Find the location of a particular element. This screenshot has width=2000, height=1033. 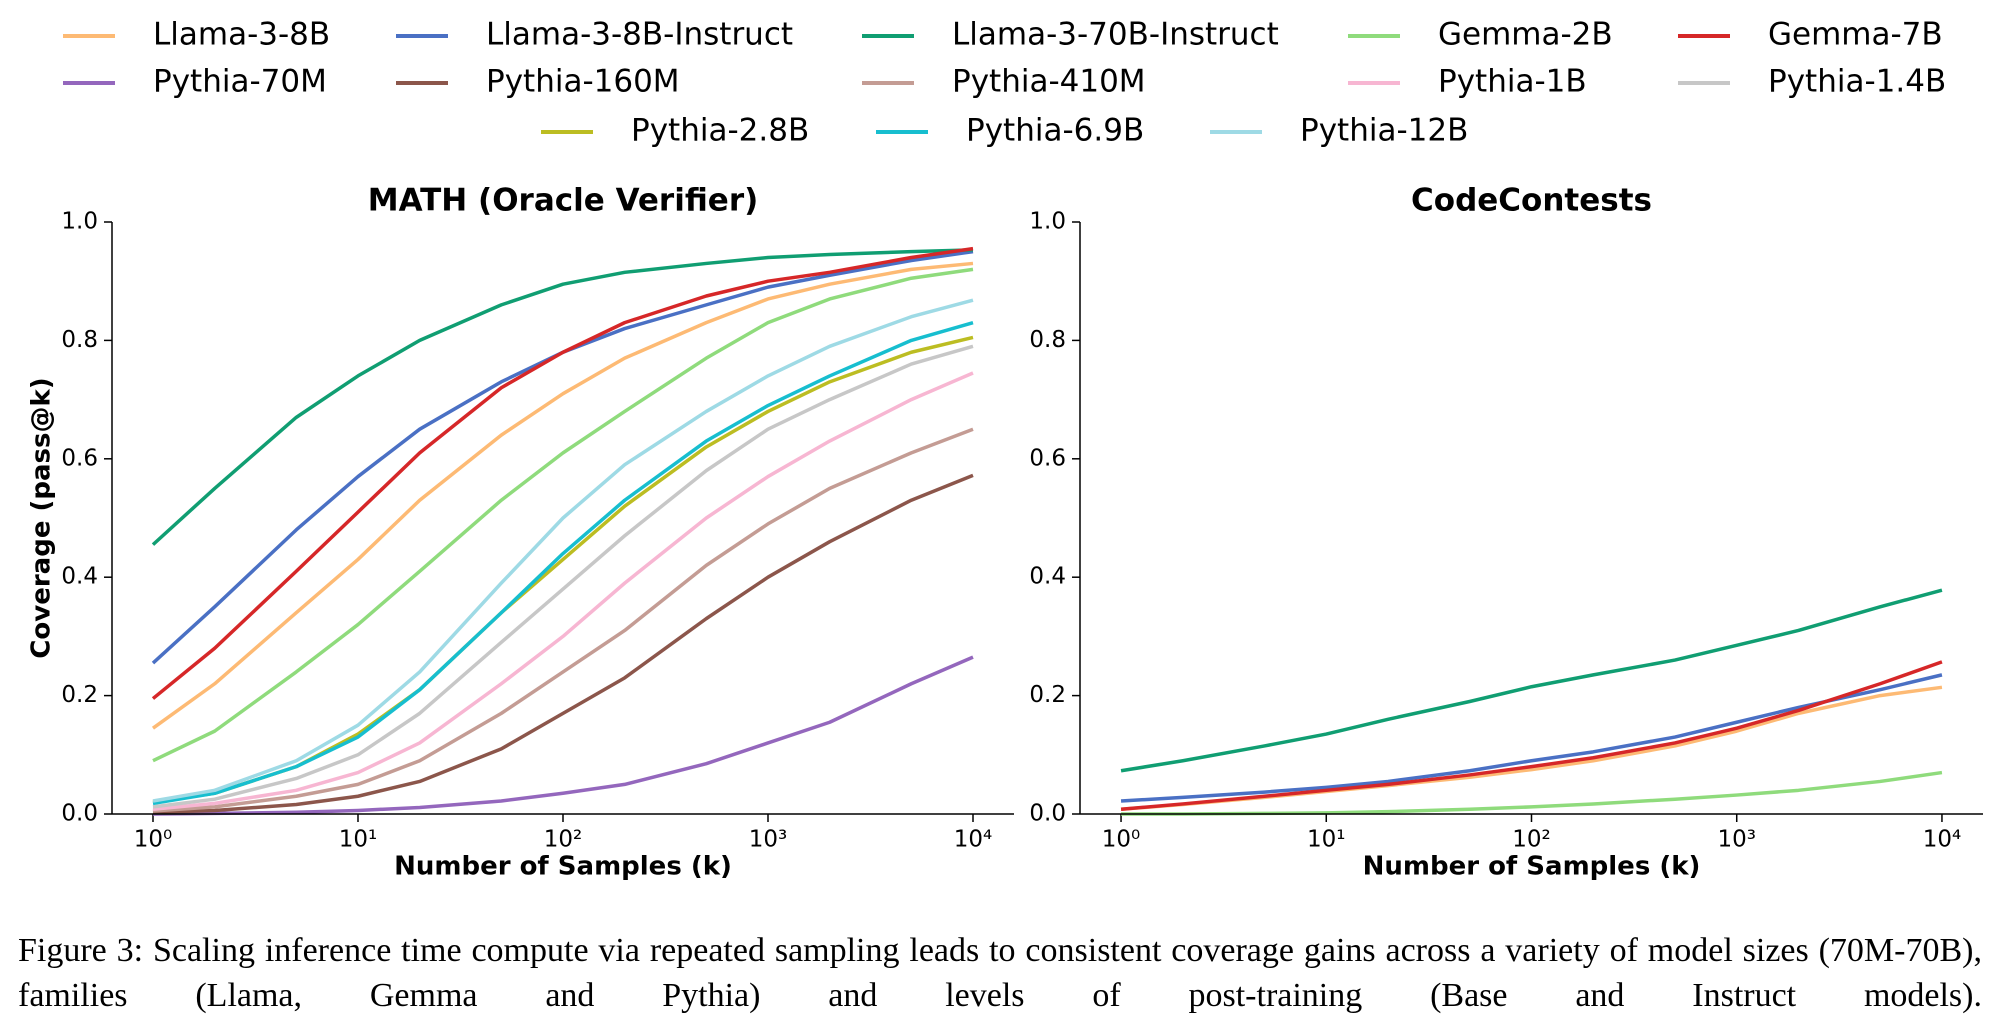

legend-label: Pythia-1B is located at coordinates (1512, 82).